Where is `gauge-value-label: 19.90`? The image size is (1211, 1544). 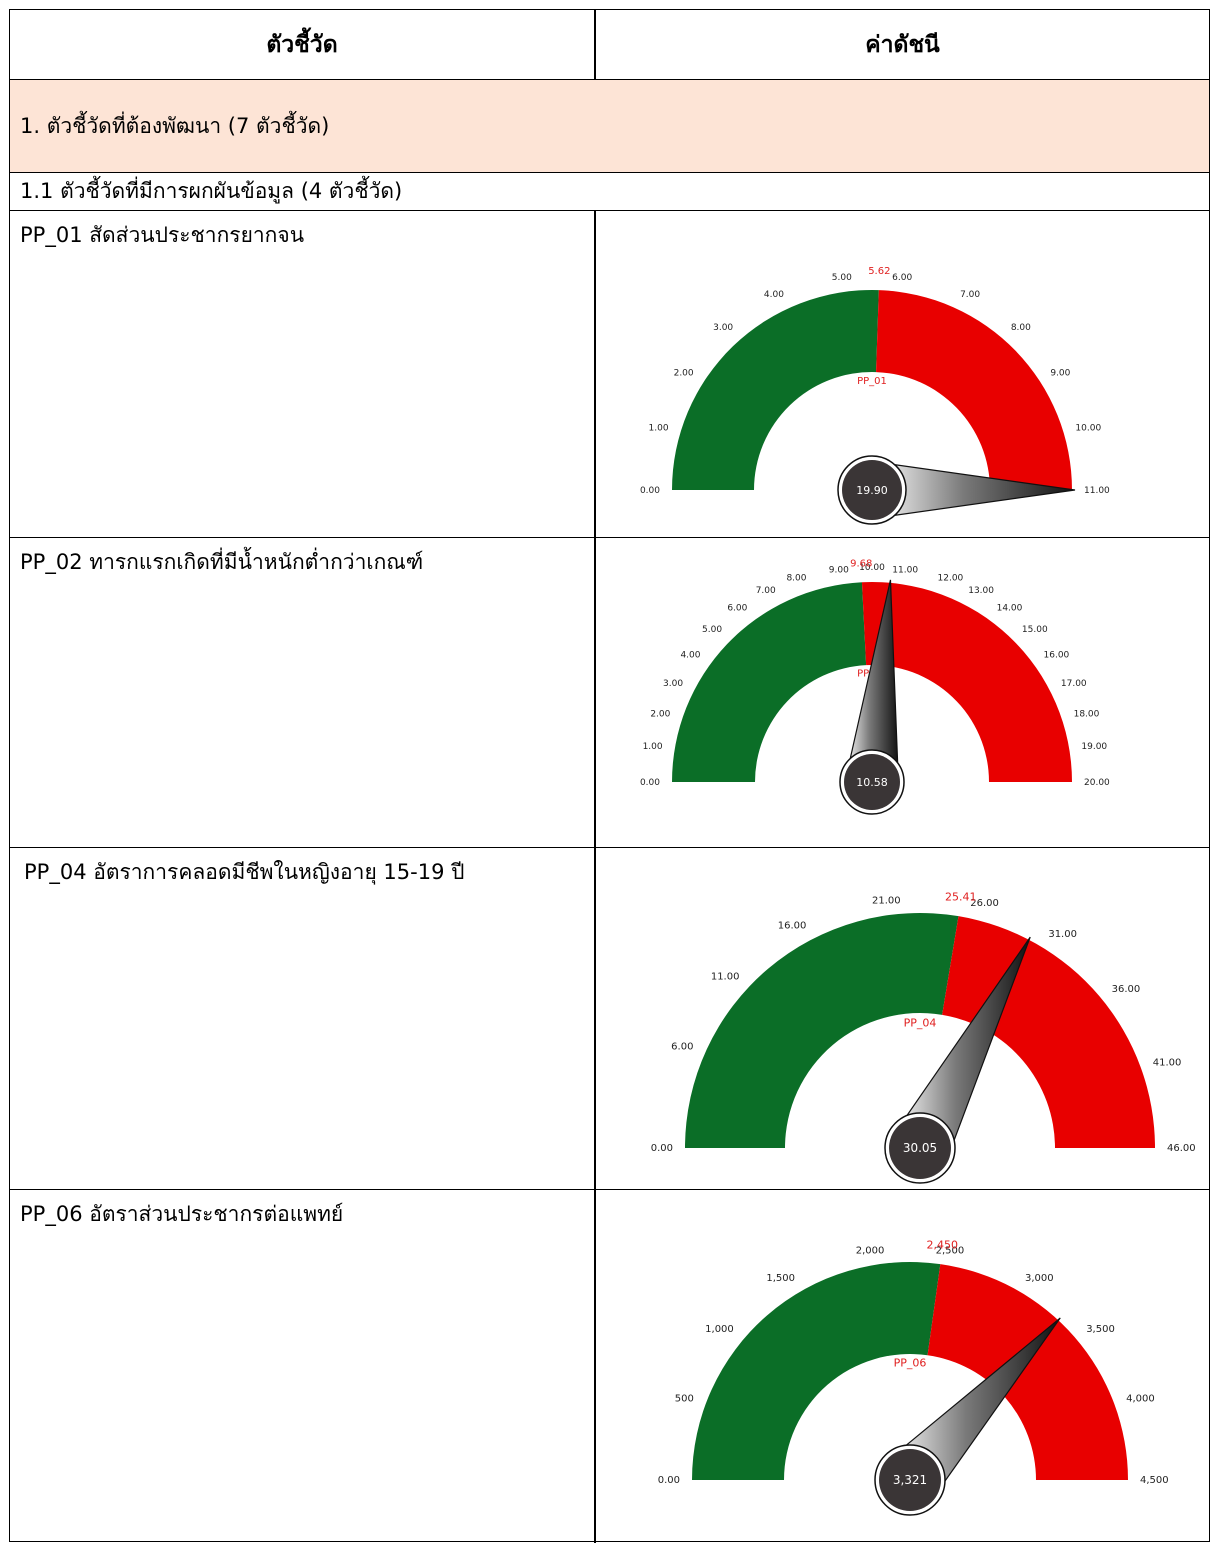
gauge-value-label: 19.90 is located at coordinates (872, 490).